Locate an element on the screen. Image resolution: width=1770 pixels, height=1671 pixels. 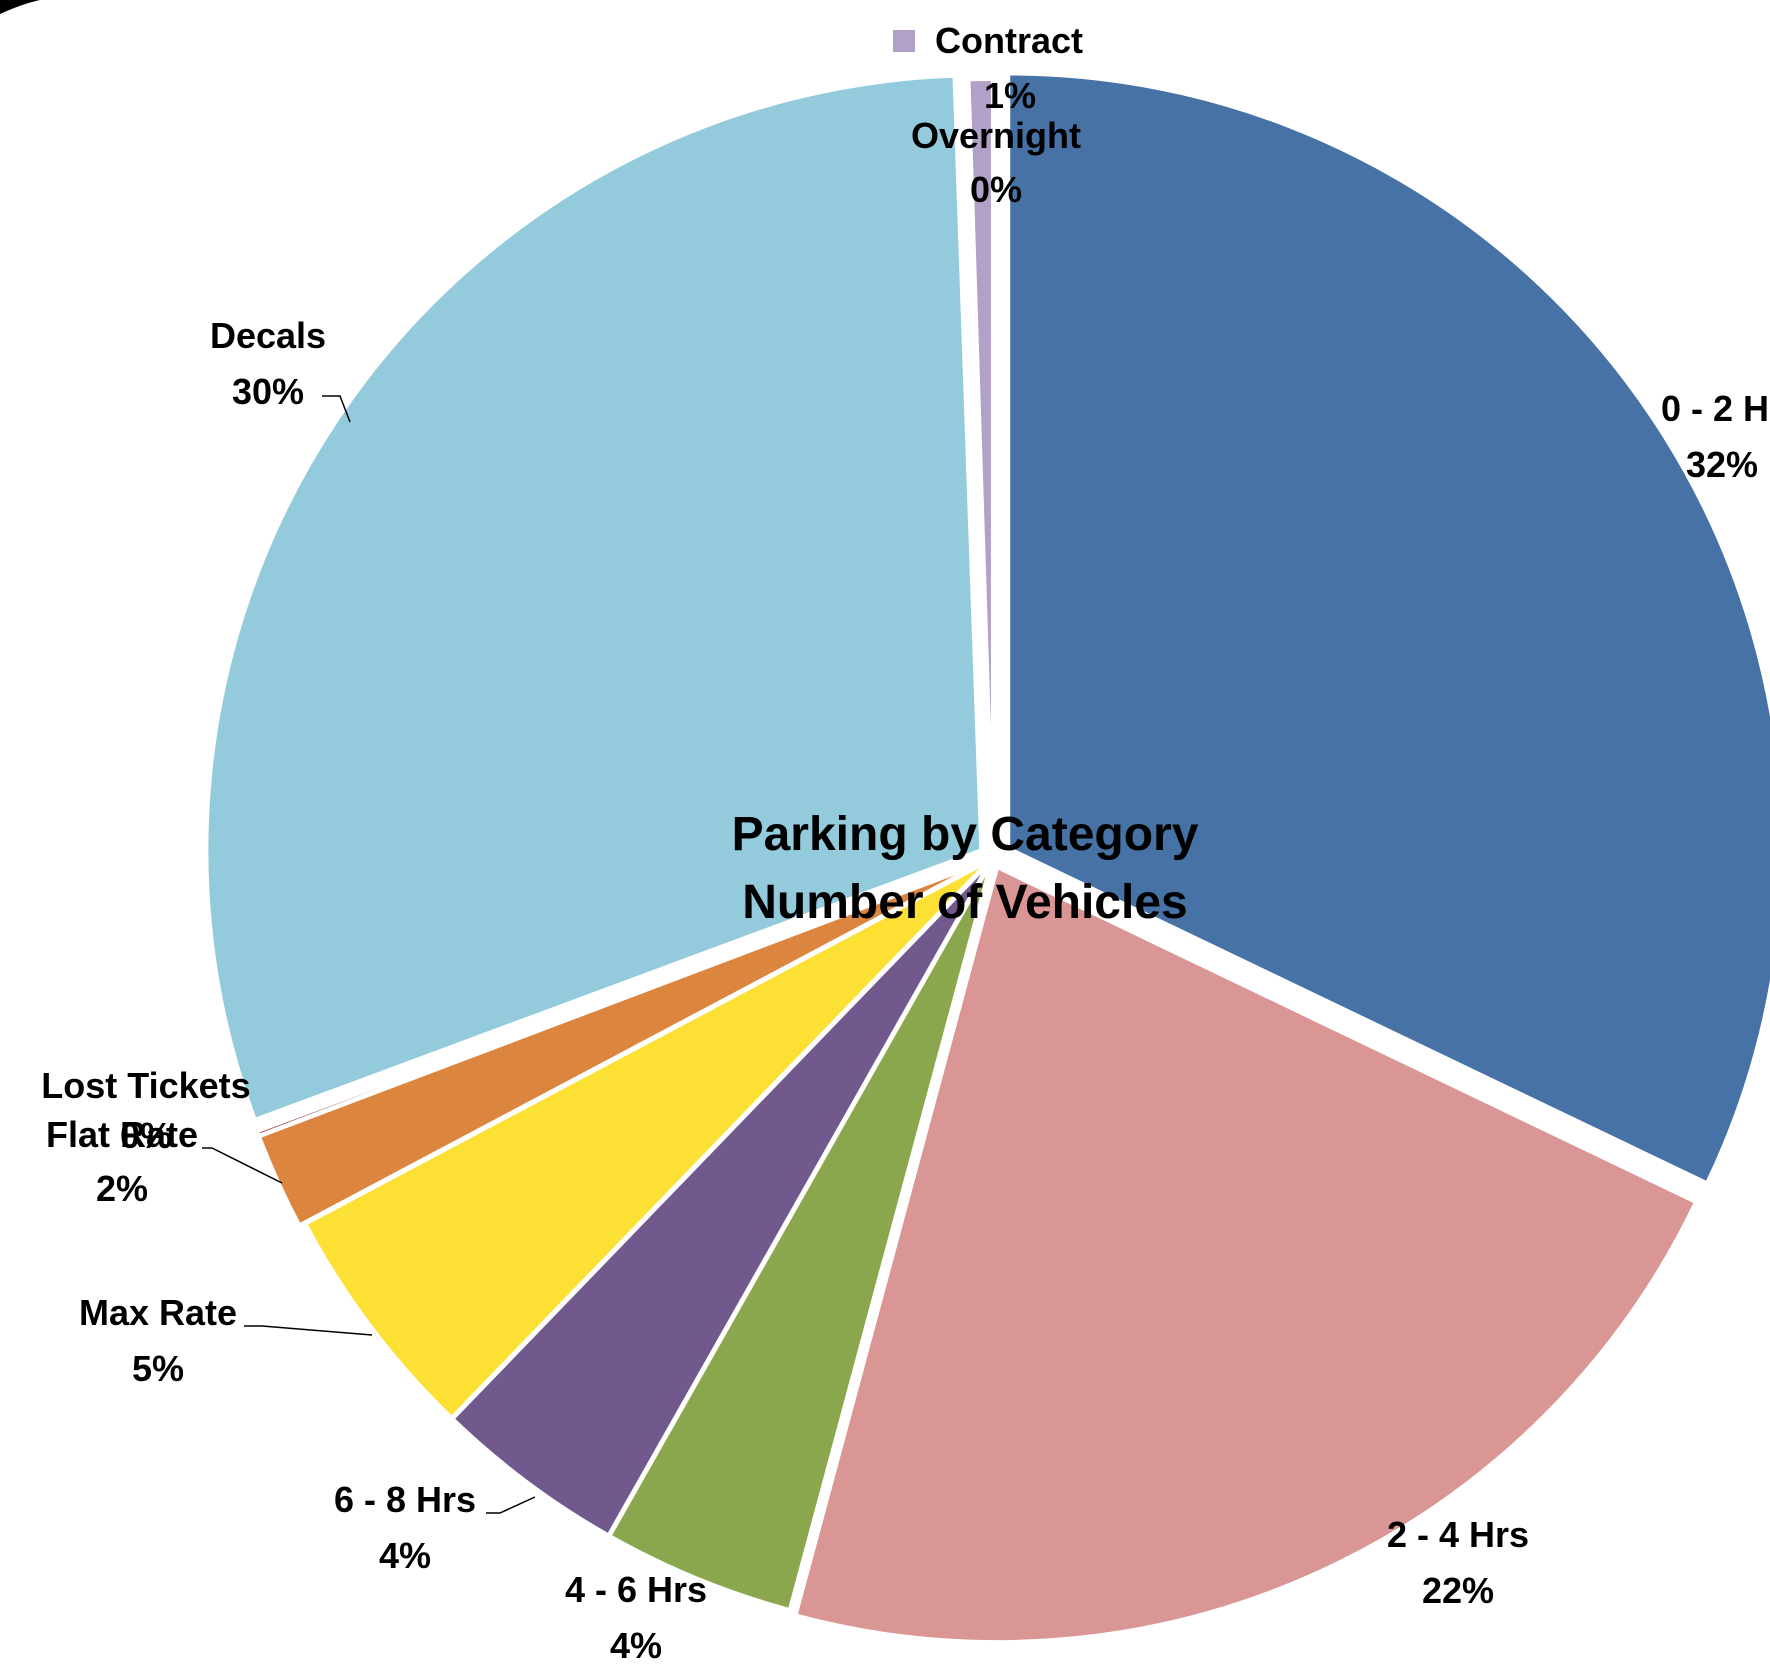
slice-name-0-2-hr: 0 - 2 Hr is located at coordinates (1715, 408).